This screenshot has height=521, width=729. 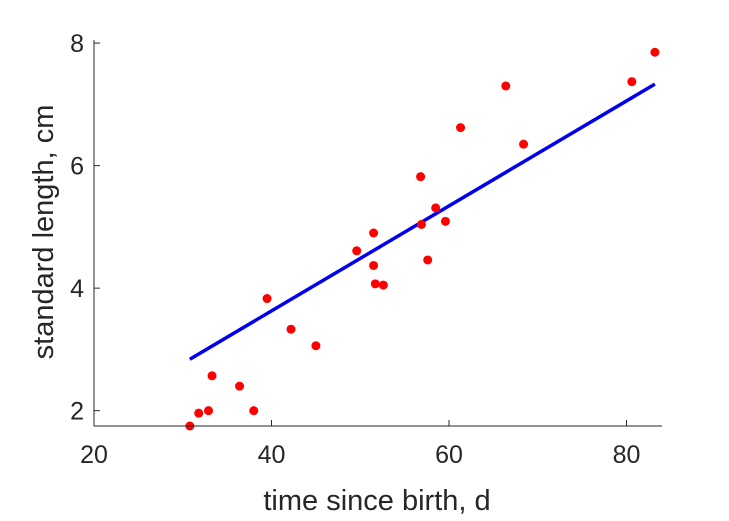 What do you see at coordinates (376, 501) in the screenshot?
I see `x-axis-label: time since birth, d` at bounding box center [376, 501].